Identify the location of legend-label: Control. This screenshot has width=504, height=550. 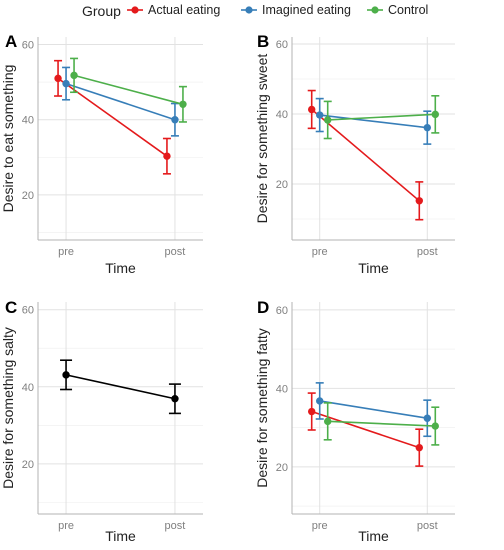
(408, 10).